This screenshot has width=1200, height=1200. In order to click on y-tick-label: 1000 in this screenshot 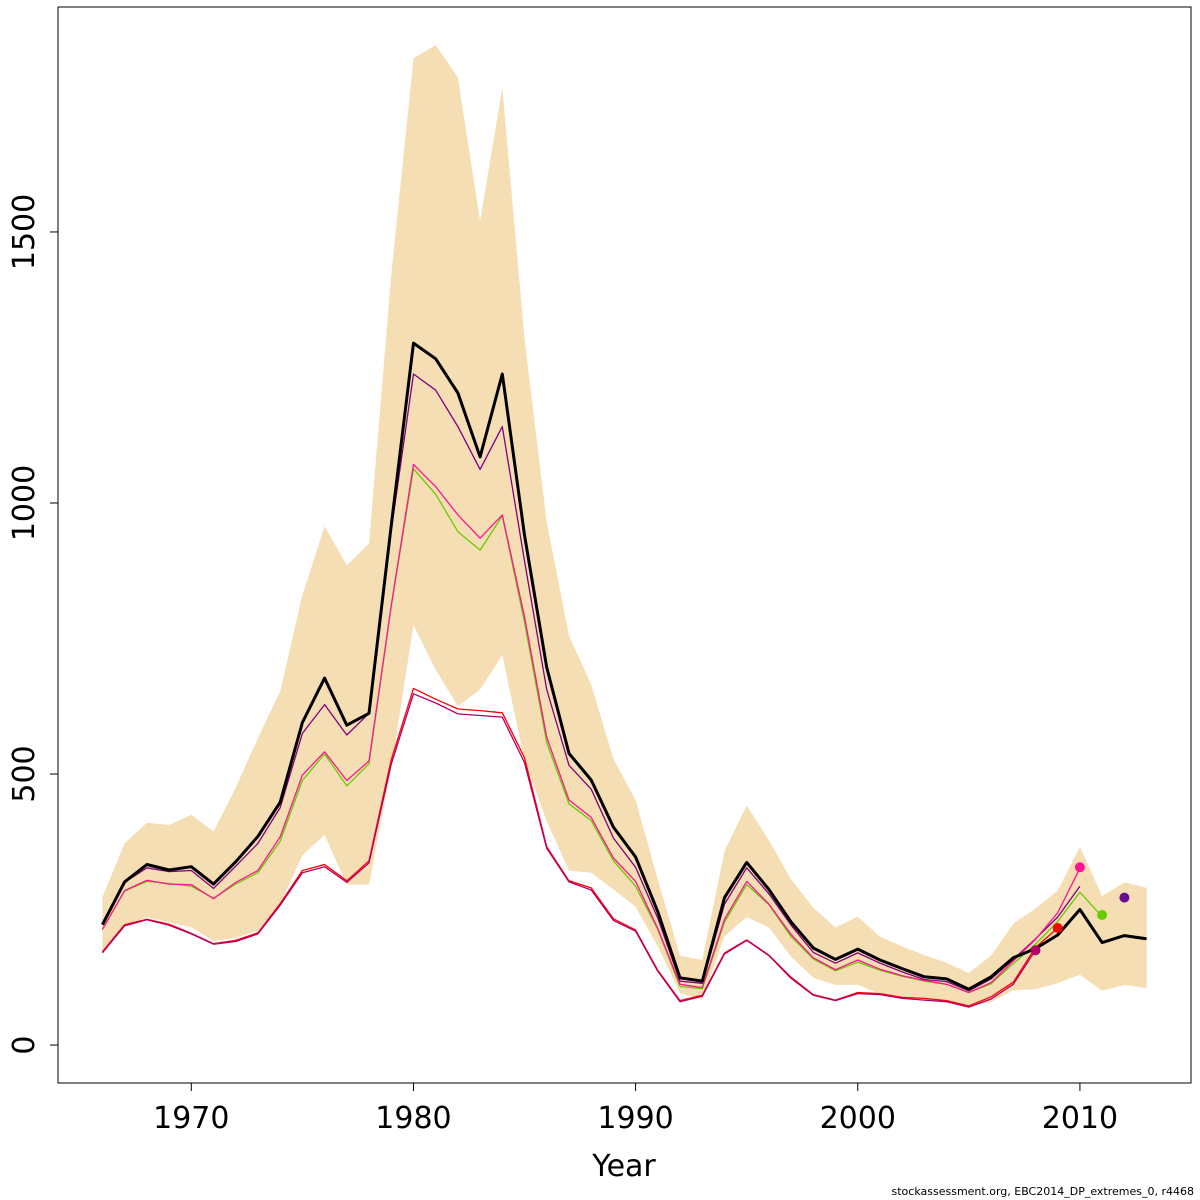, I will do `click(24, 503)`.